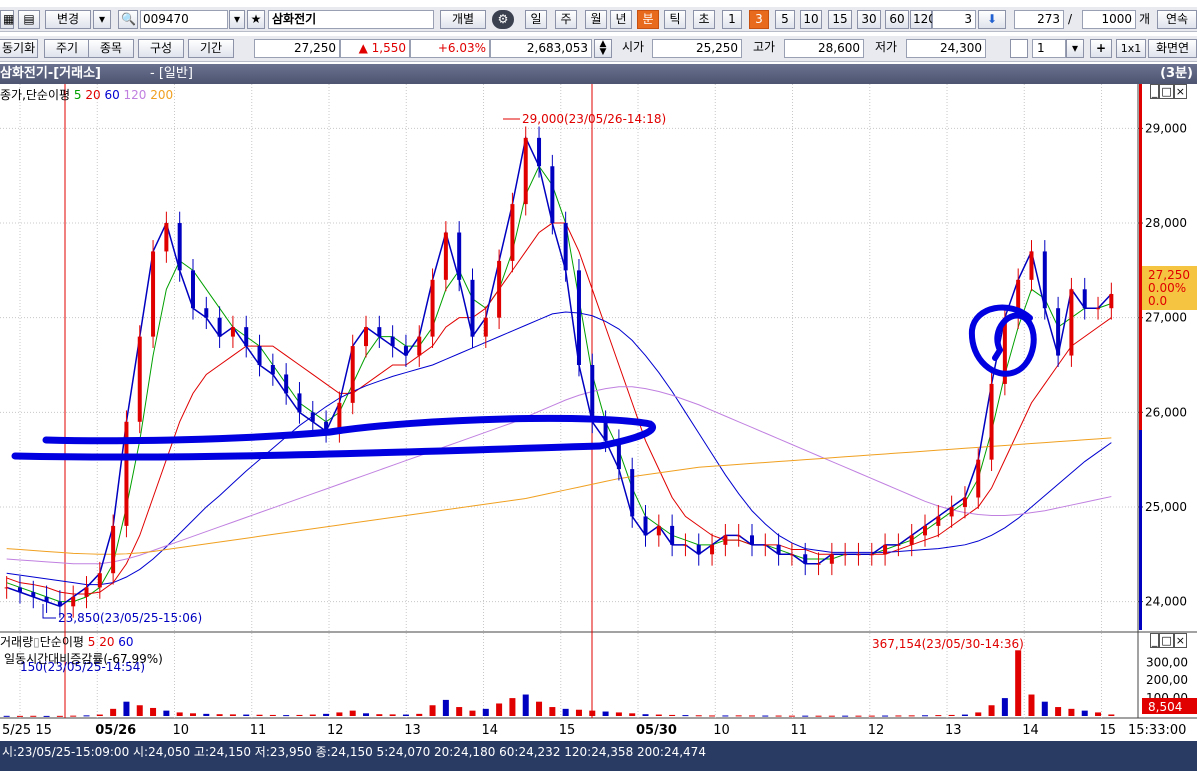 The image size is (1197, 771). Describe the element at coordinates (559, 683) in the screenshot. I see `volume-bars` at that location.